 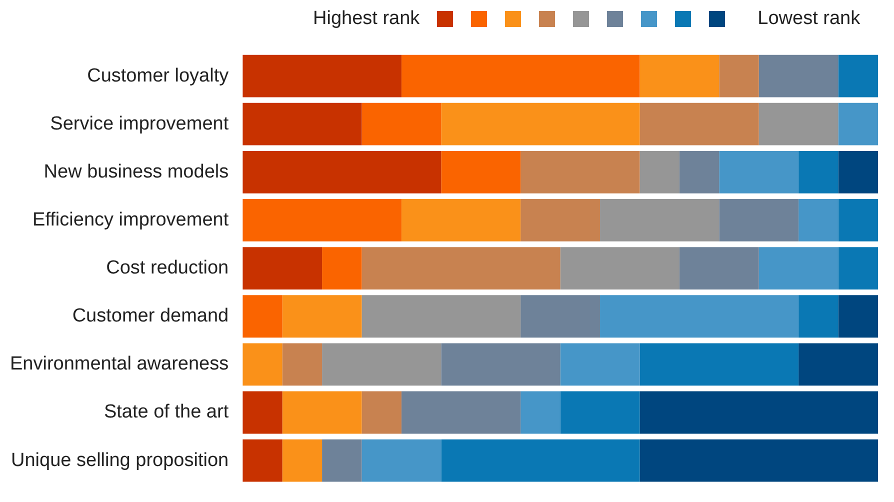 What do you see at coordinates (167, 412) in the screenshot?
I see `y-tick-label: State of the art` at bounding box center [167, 412].